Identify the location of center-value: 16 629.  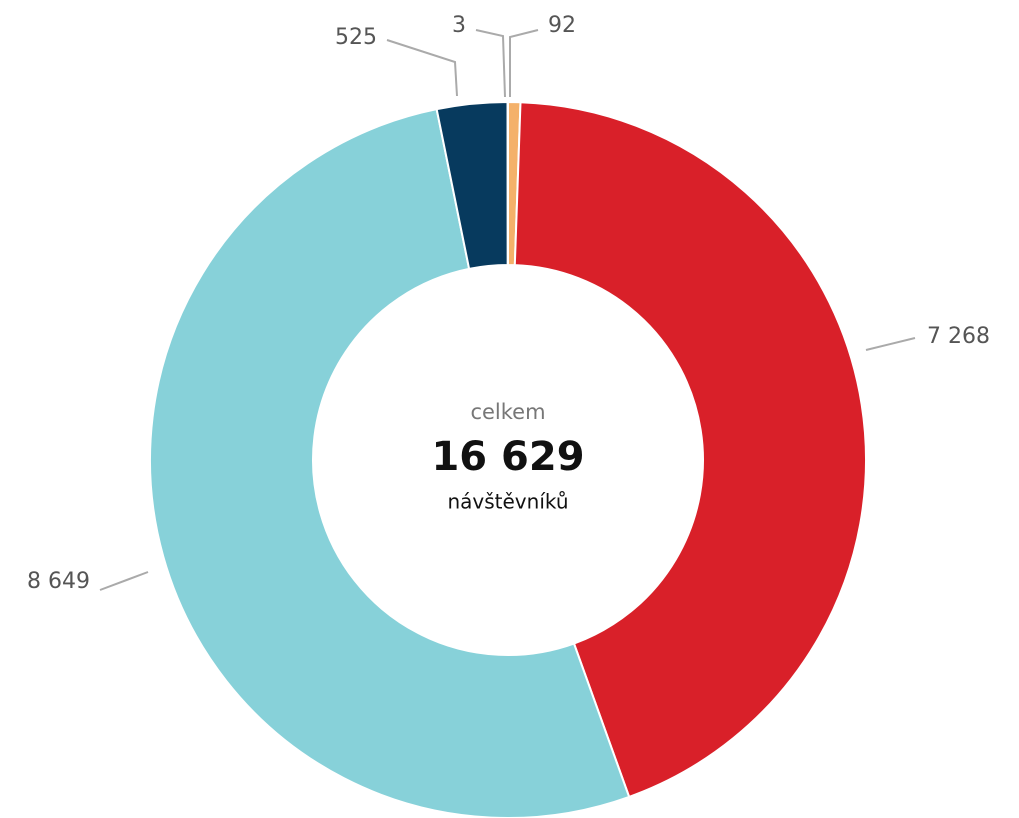
(507, 457).